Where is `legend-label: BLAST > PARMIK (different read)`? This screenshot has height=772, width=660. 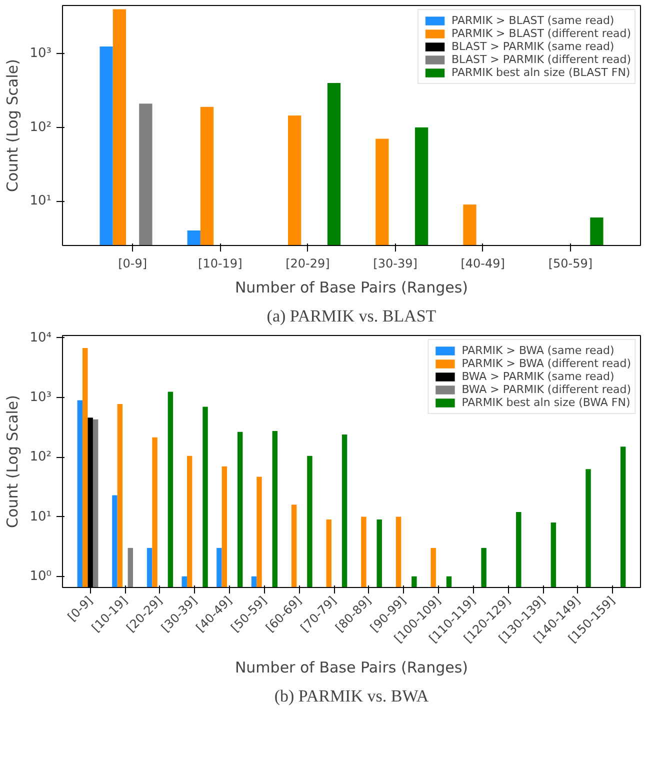
legend-label: BLAST > PARMIK (different read) is located at coordinates (541, 59).